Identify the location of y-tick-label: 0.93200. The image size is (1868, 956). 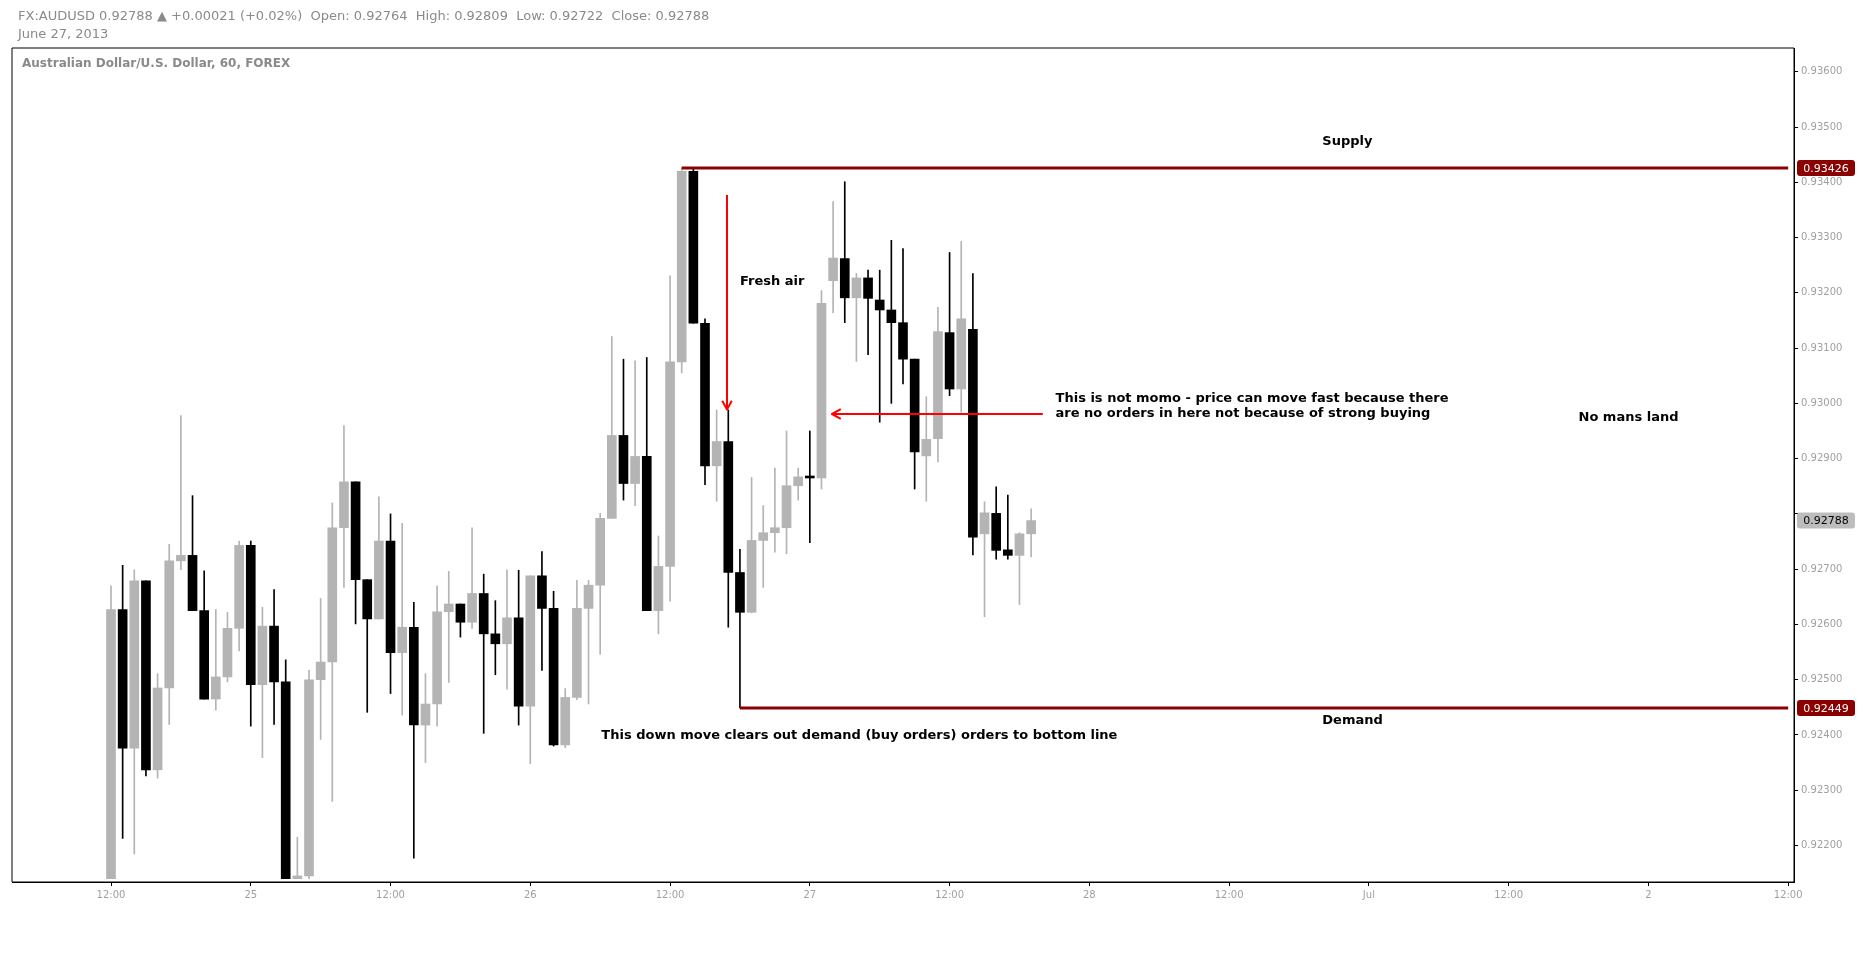
(1822, 292).